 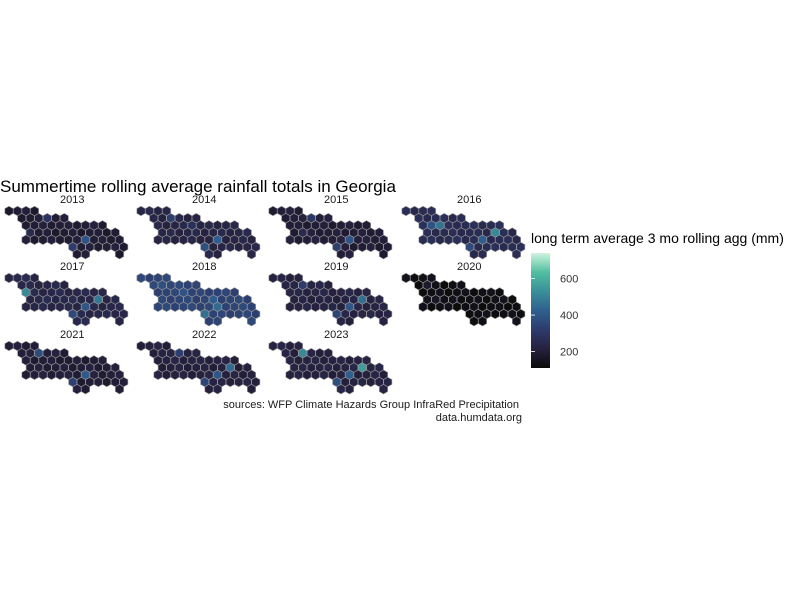 What do you see at coordinates (336, 200) in the screenshot?
I see `facet-label: 2015` at bounding box center [336, 200].